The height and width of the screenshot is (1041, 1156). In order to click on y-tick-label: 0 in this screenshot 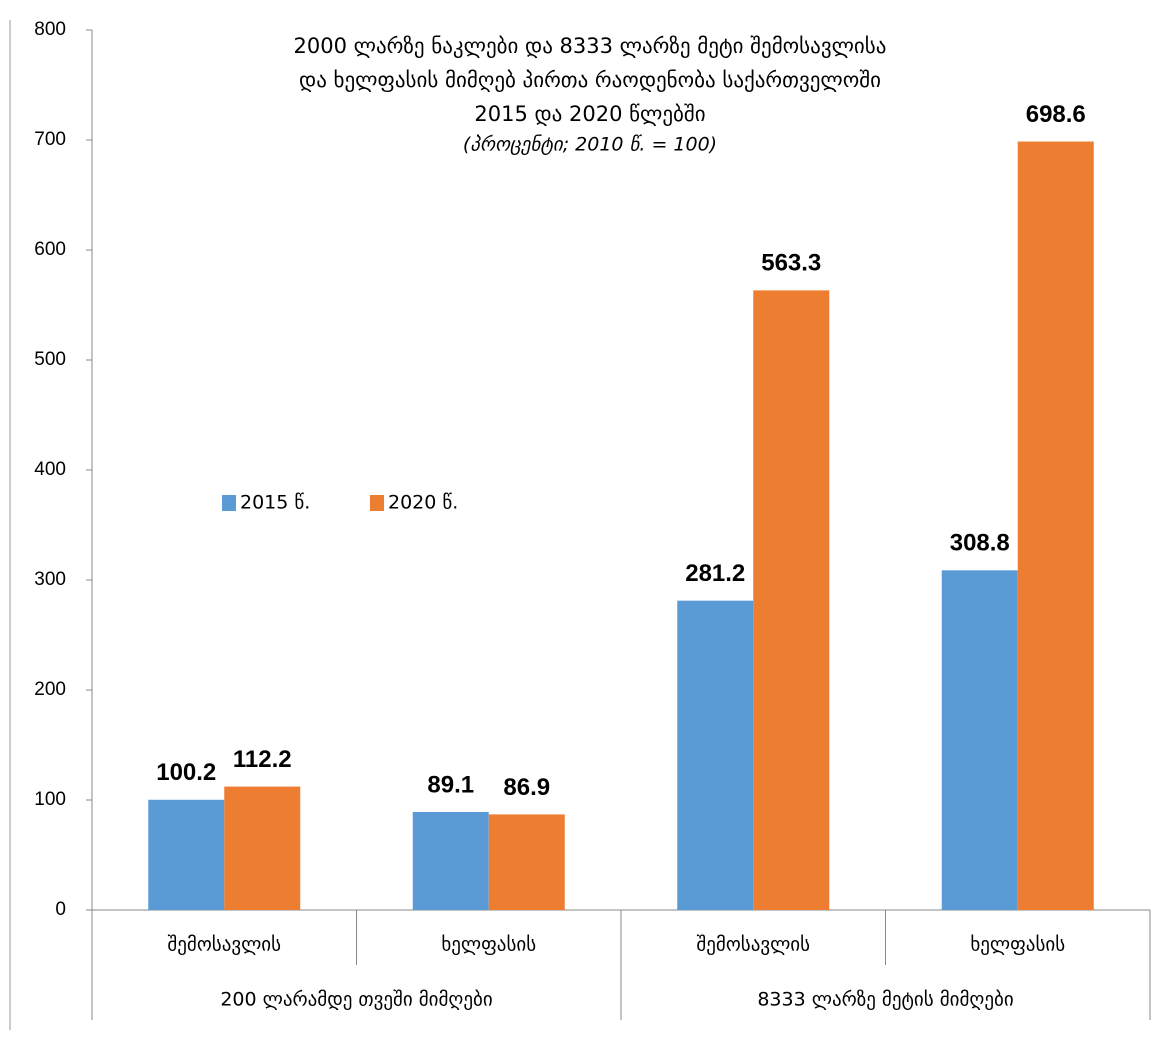, I will do `click(60, 909)`.